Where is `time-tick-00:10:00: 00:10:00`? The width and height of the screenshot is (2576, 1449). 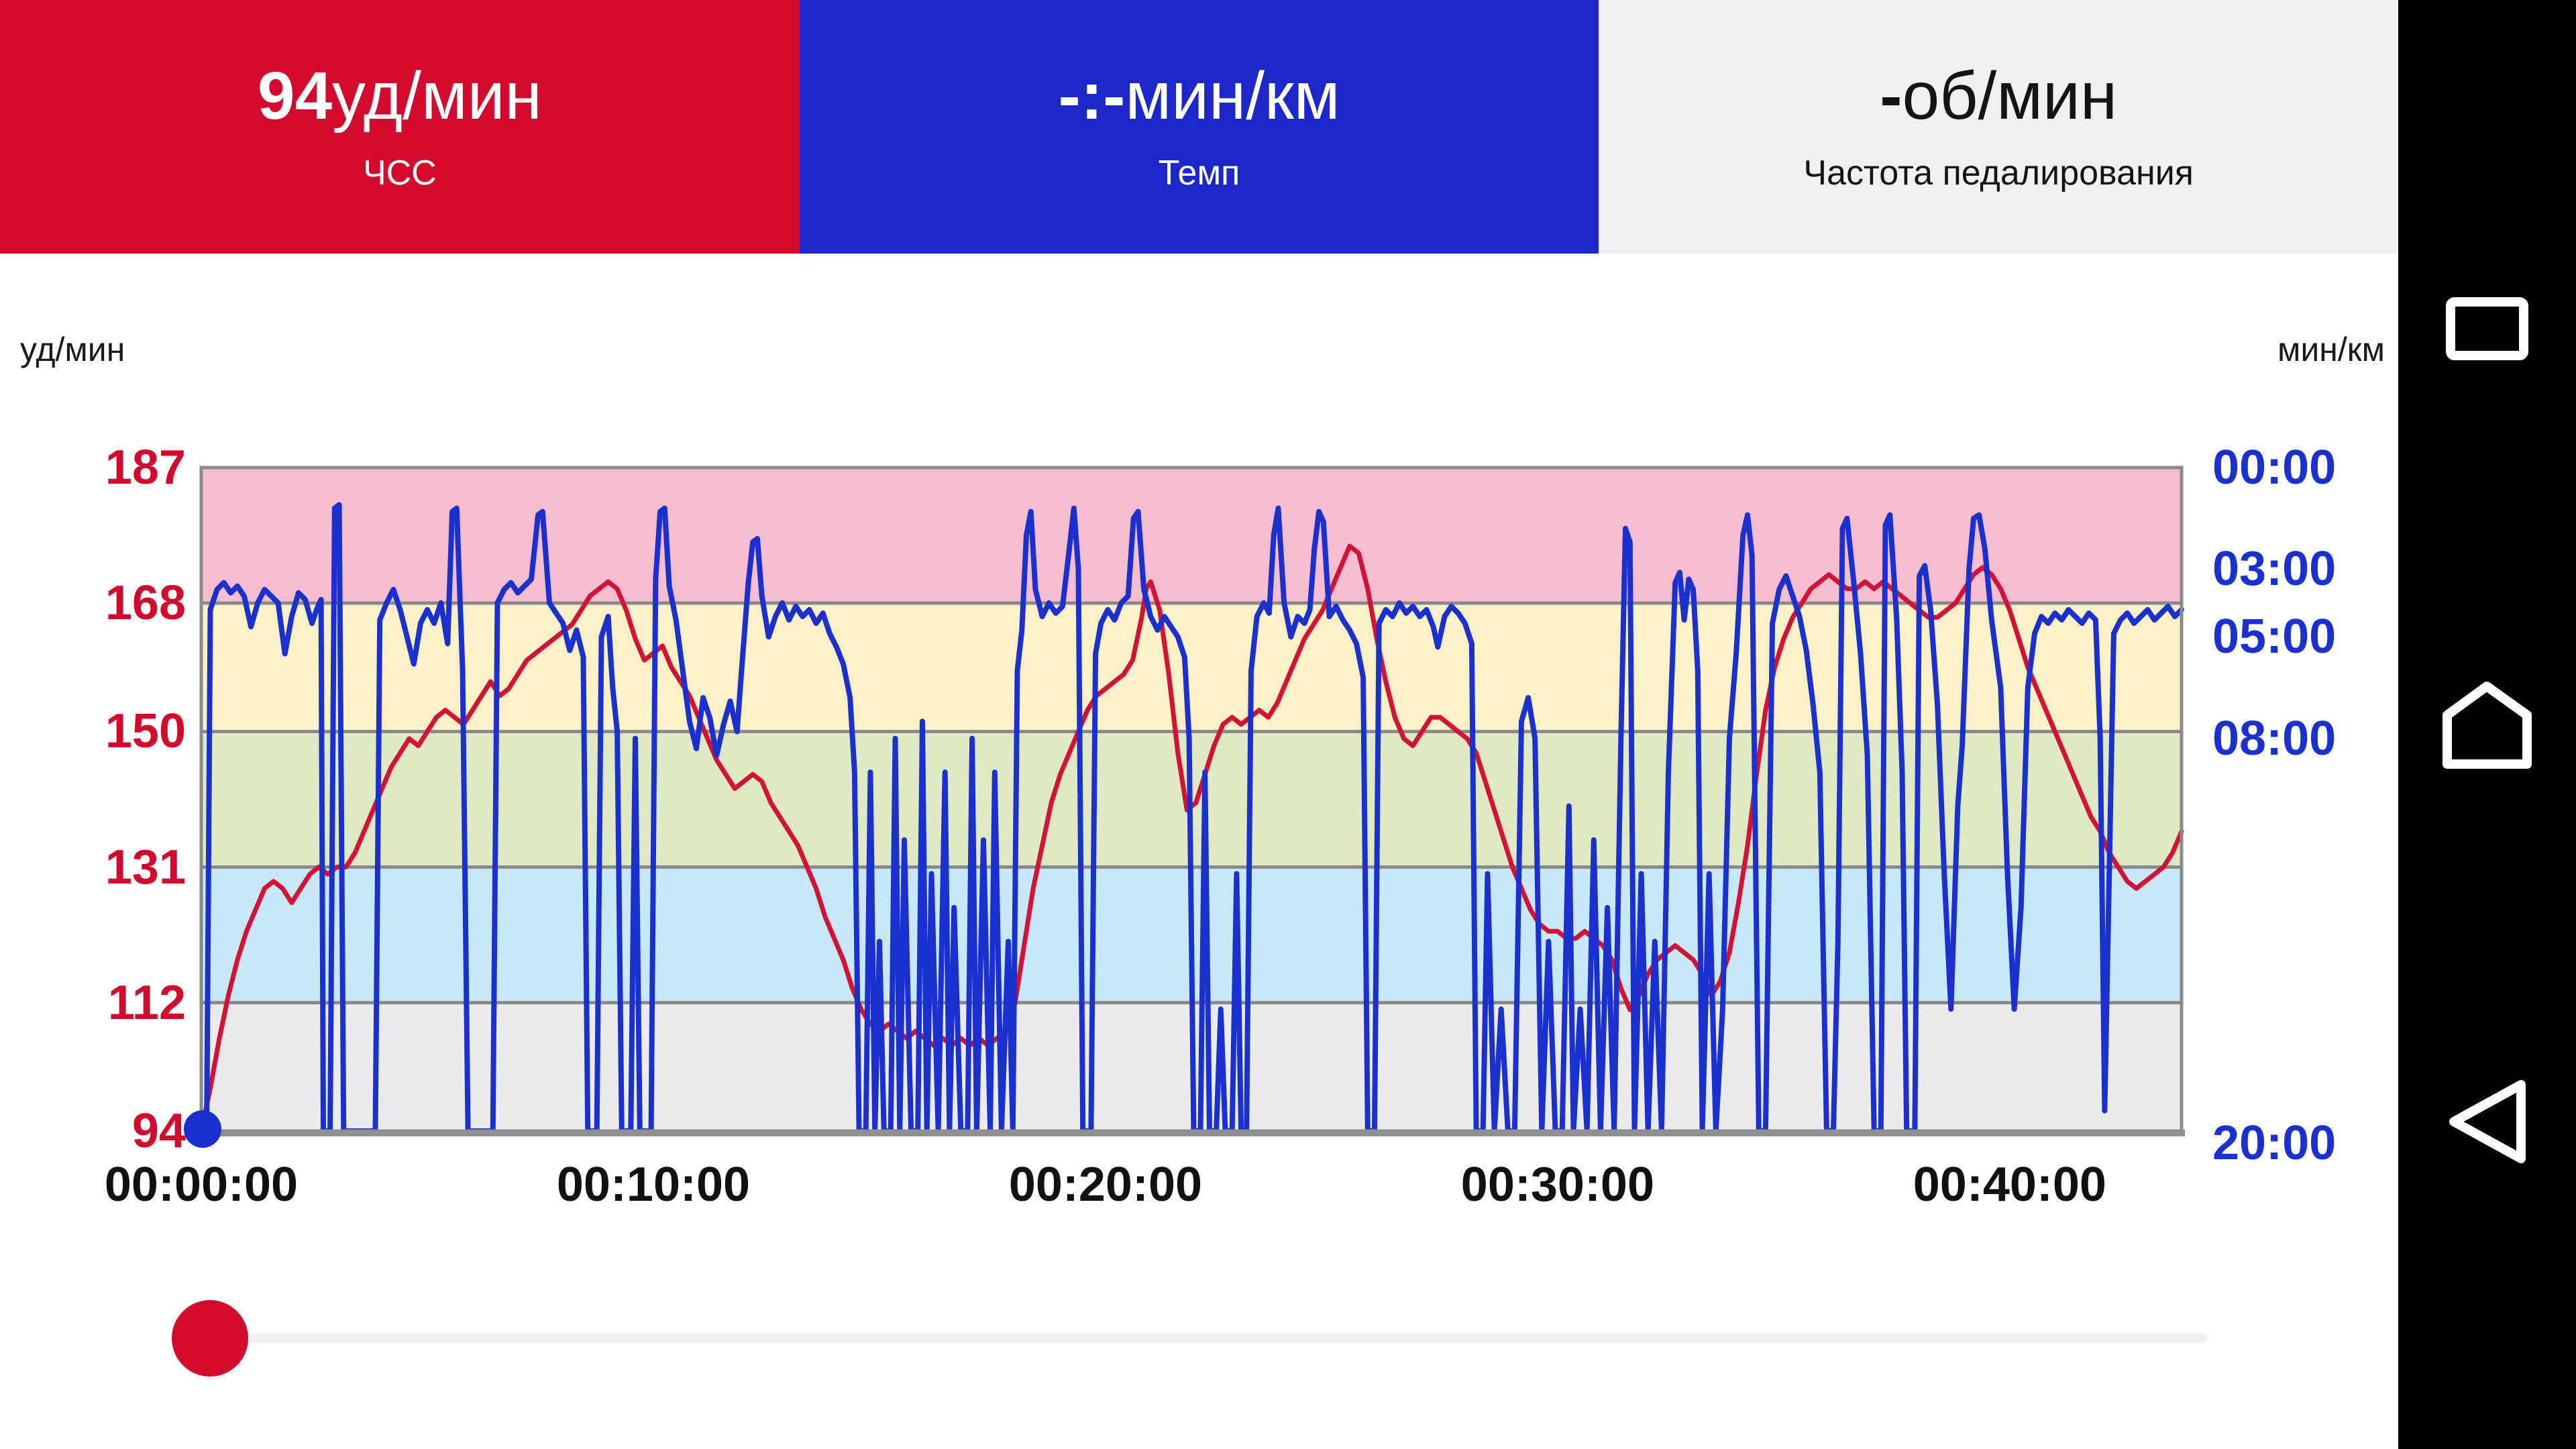 time-tick-00:10:00: 00:10:00 is located at coordinates (653, 1185).